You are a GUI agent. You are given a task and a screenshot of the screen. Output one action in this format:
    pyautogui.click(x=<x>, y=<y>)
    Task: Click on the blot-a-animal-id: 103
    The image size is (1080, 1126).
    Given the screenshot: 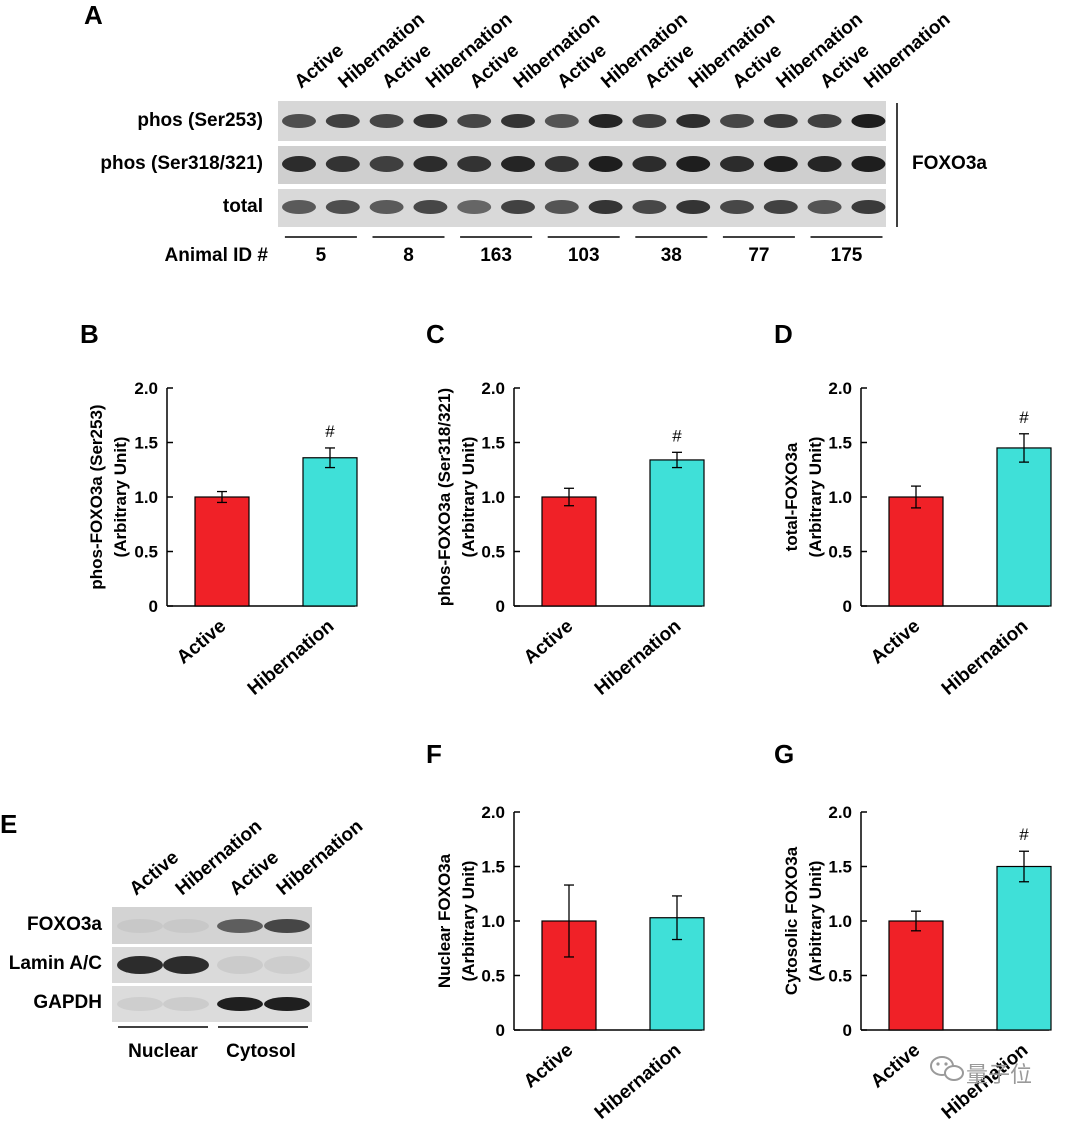 What is the action you would take?
    pyautogui.click(x=584, y=255)
    